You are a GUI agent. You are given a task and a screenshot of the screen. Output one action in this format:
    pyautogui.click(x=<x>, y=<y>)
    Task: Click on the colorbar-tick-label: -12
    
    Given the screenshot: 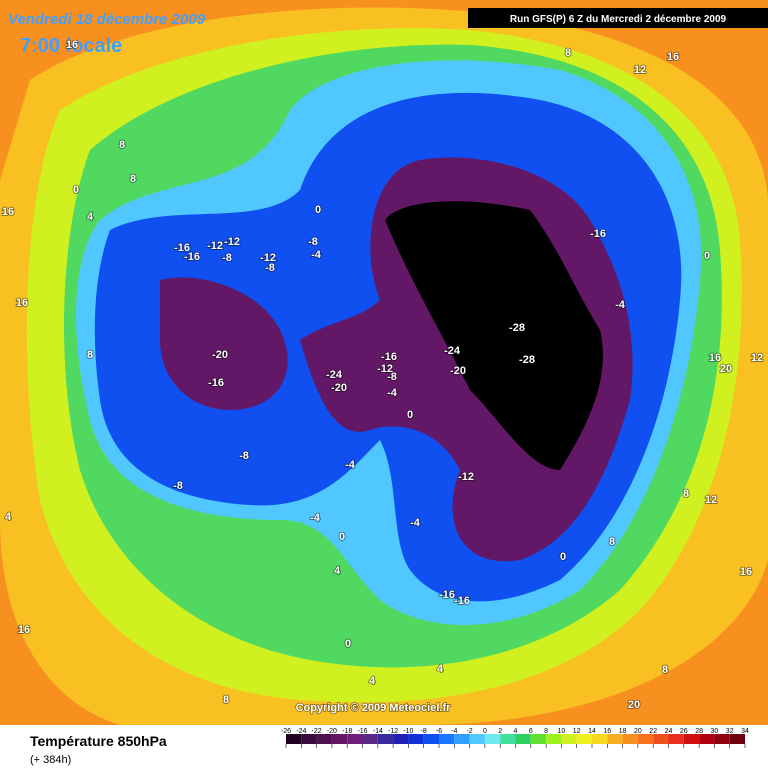 What is the action you would take?
    pyautogui.click(x=393, y=731)
    